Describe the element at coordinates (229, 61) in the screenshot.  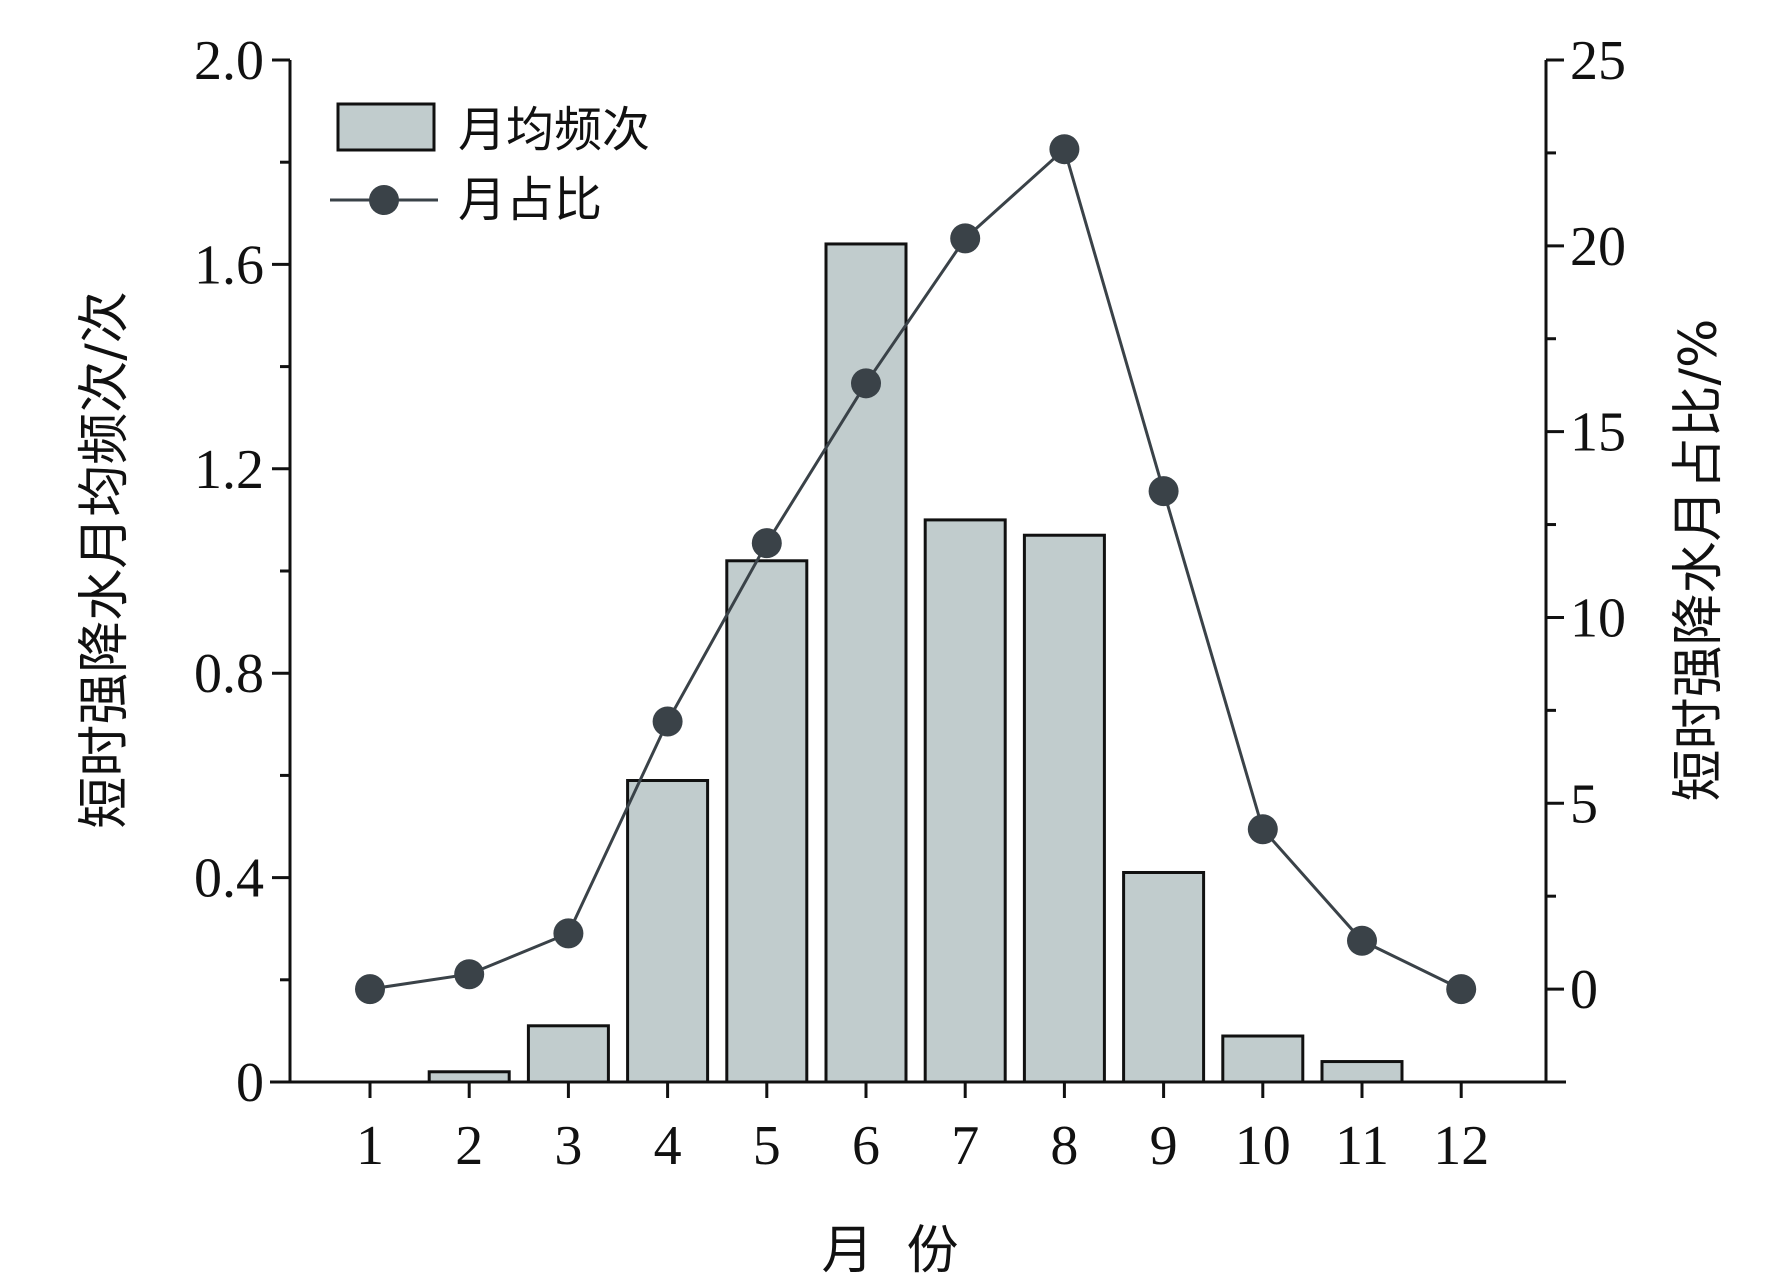
I see `y-left-tick-label: 2.0` at that location.